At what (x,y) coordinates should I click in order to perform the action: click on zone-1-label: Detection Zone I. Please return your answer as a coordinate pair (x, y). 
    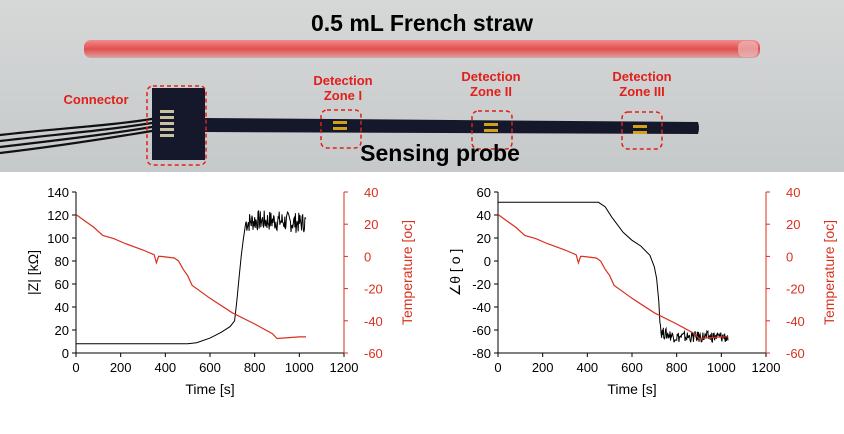
    Looking at the image, I should click on (343, 88).